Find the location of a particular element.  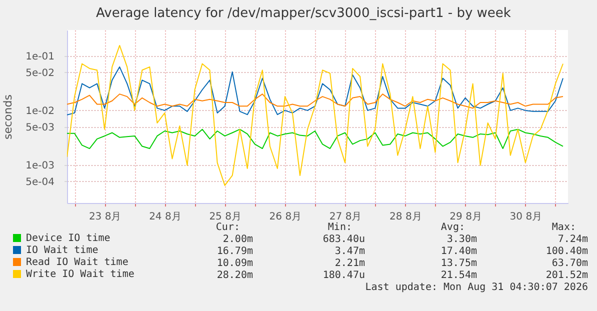

update-note: Last update: Mon Aug 31 04:30:07 2026 is located at coordinates (476, 288).